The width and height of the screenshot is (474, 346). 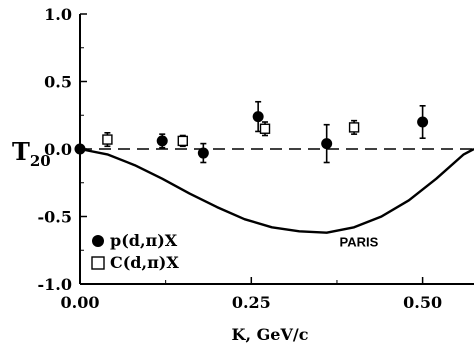 What do you see at coordinates (98, 263) in the screenshot?
I see `legend-marker-open-square` at bounding box center [98, 263].